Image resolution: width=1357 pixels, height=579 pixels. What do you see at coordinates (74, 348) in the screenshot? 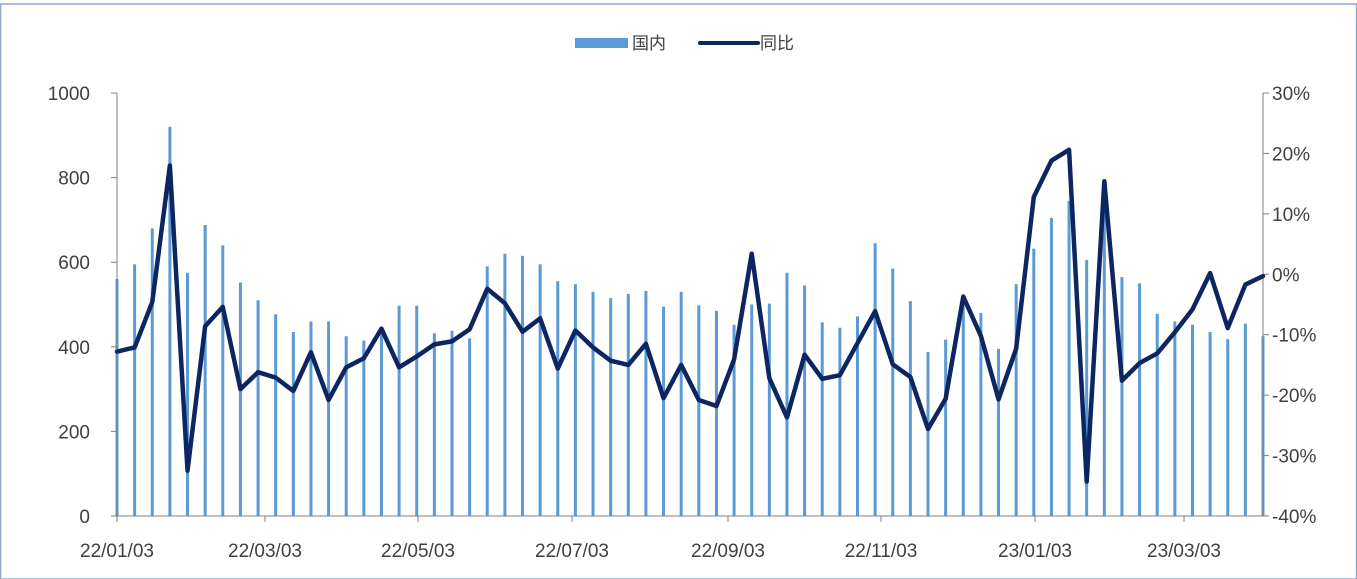
I see `y-left-tick-label: 400` at bounding box center [74, 348].